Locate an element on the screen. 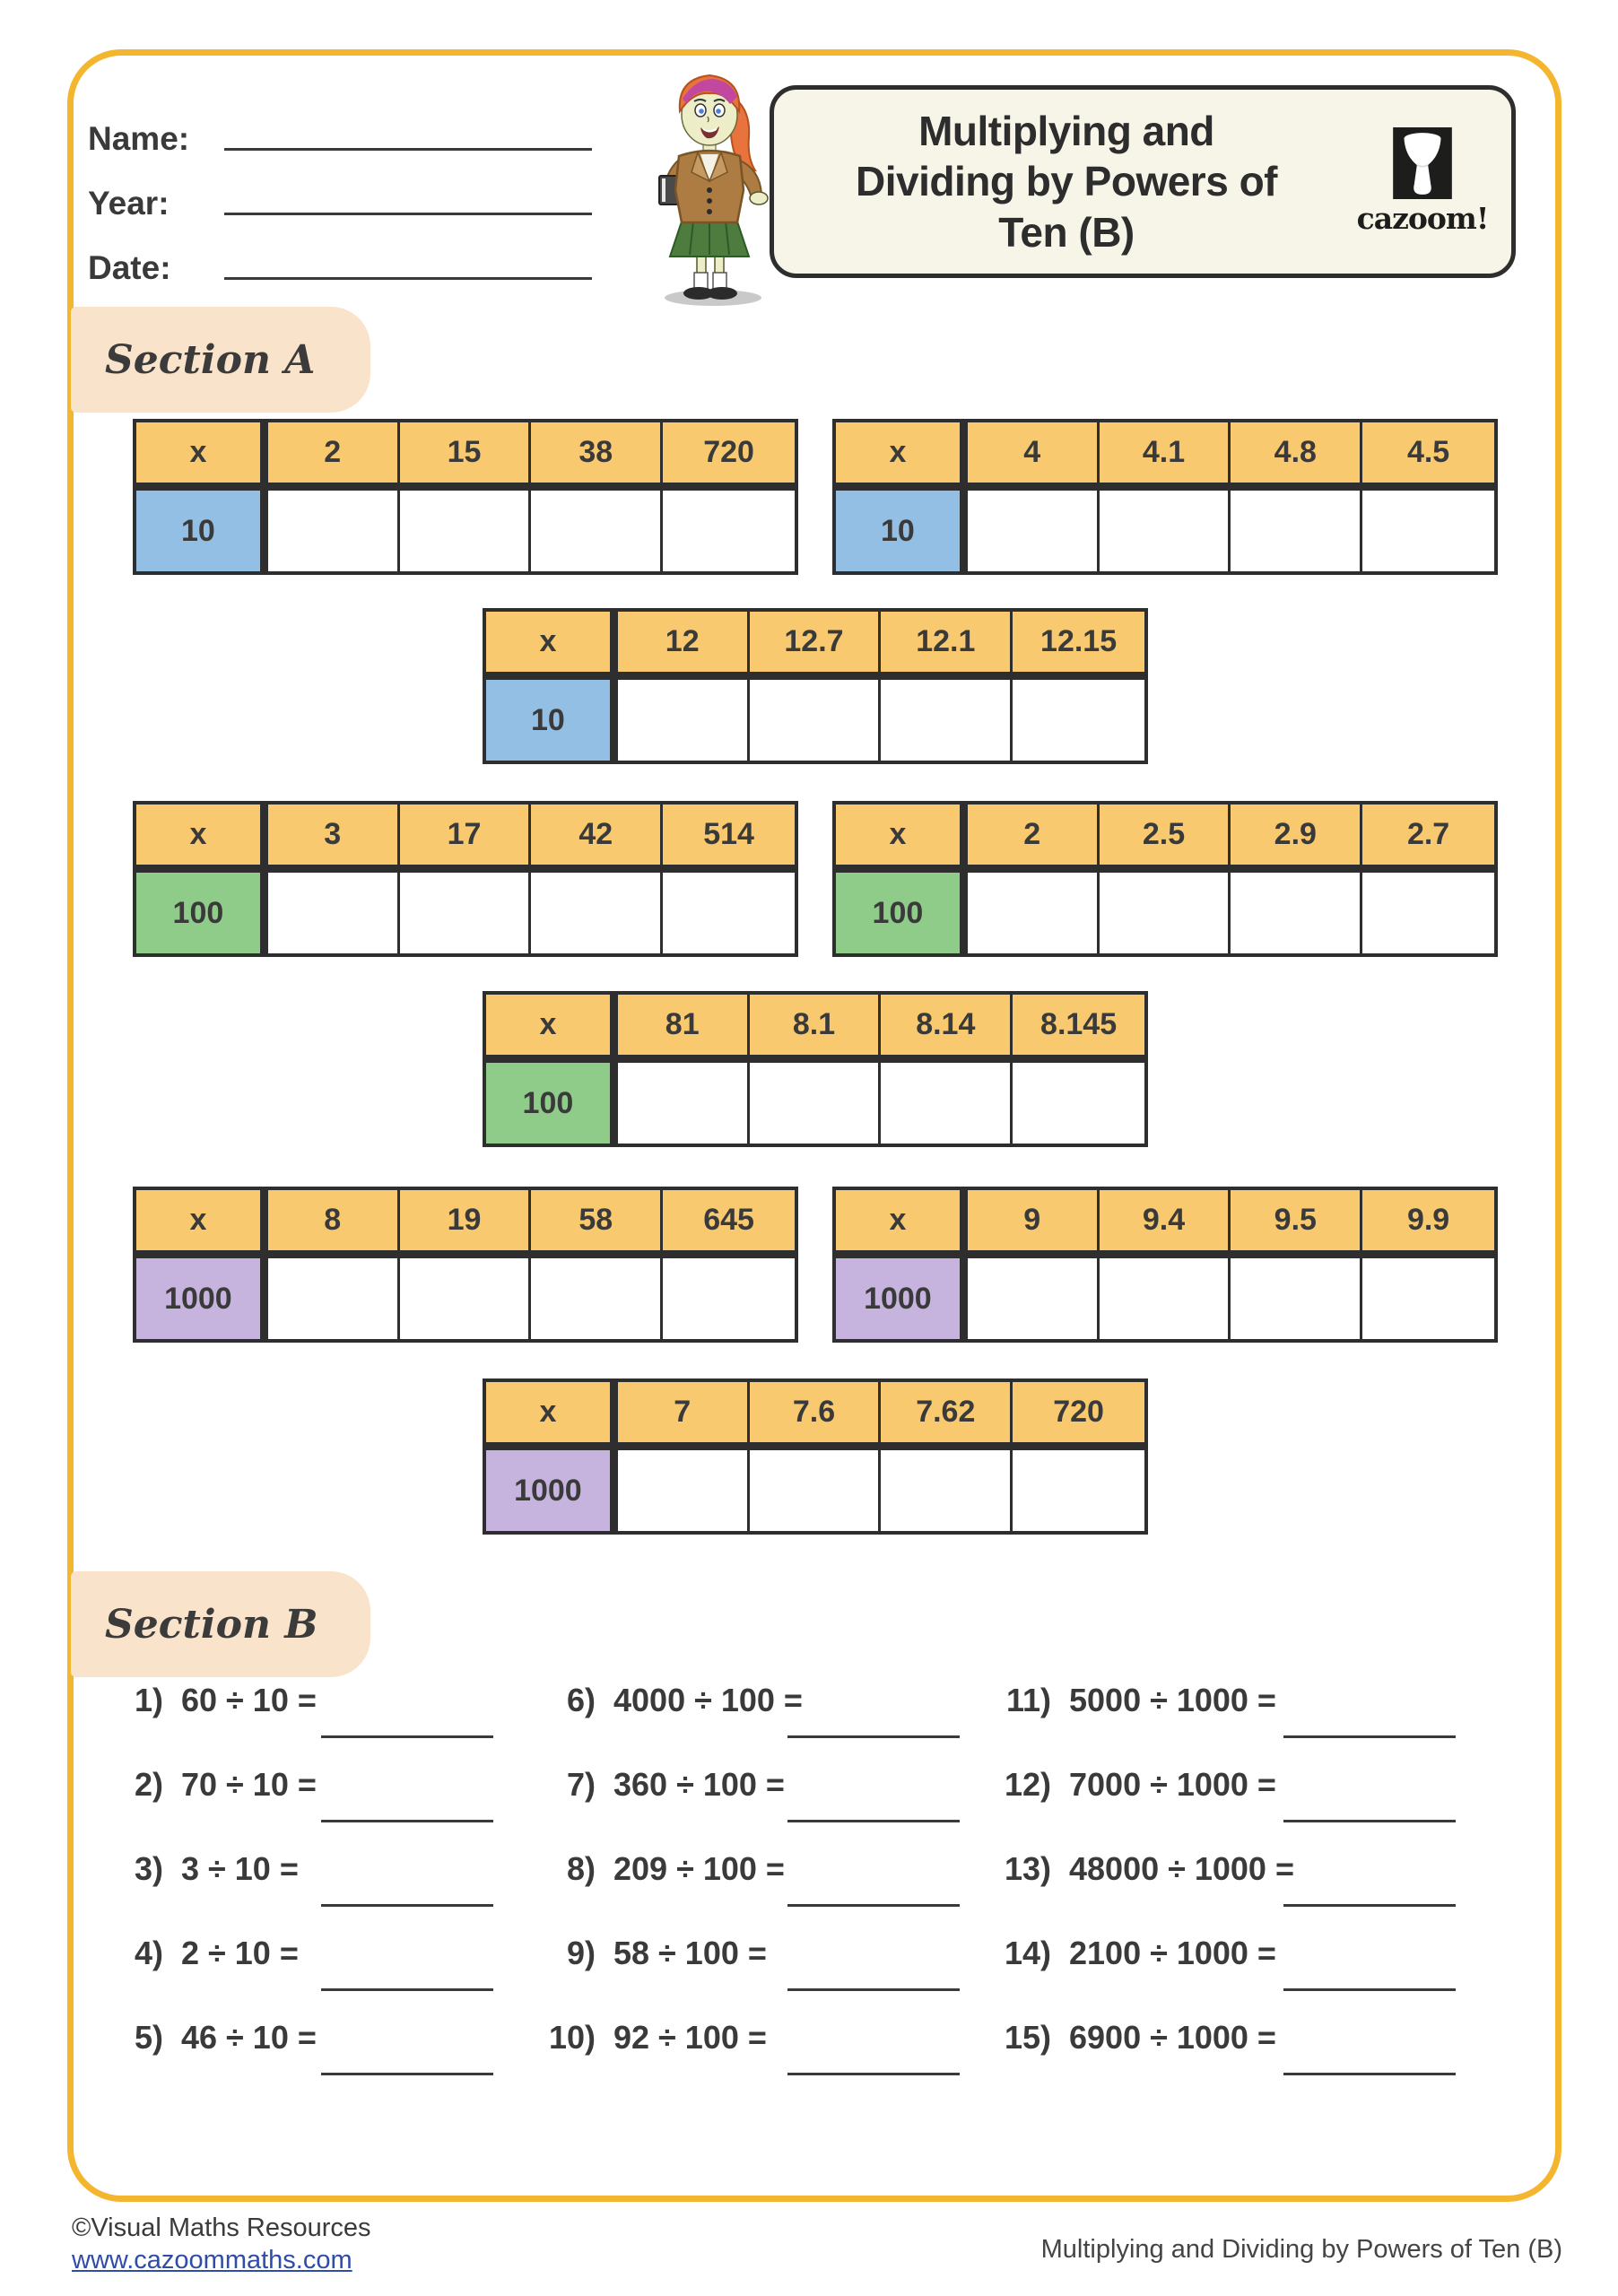  multiplier-cell: 100 is located at coordinates (202, 913).